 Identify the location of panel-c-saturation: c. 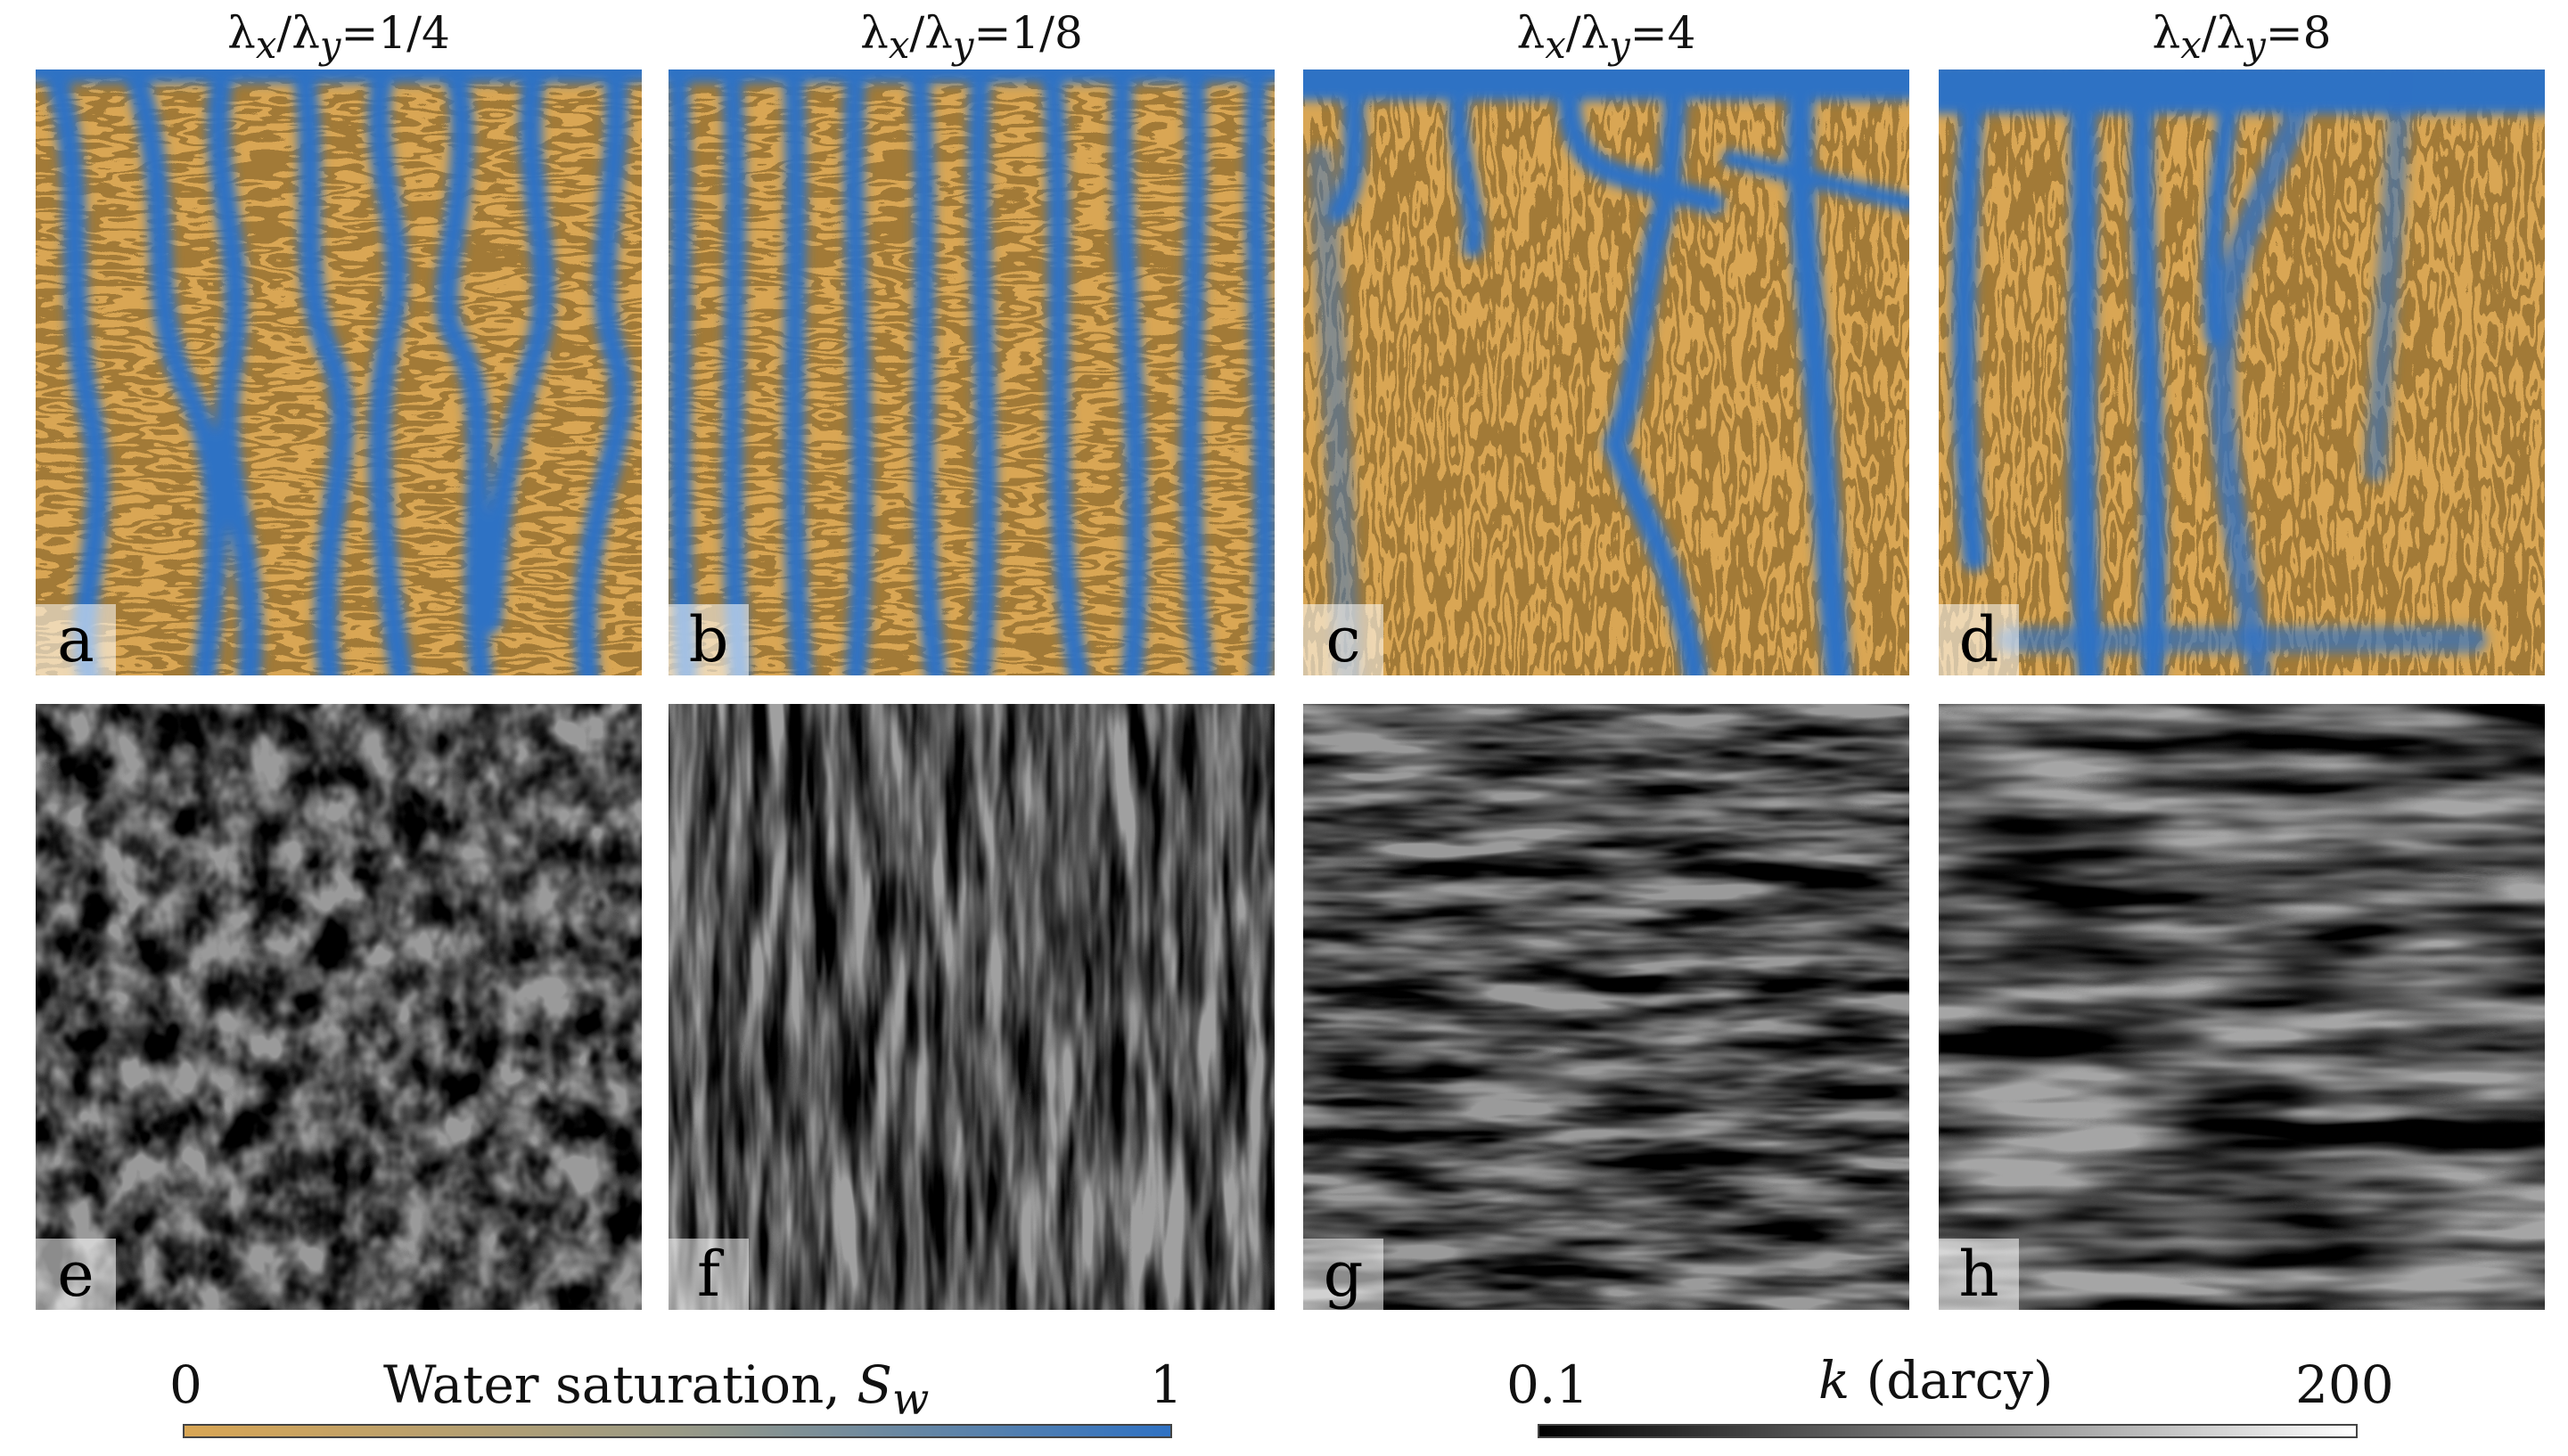
(1606, 372).